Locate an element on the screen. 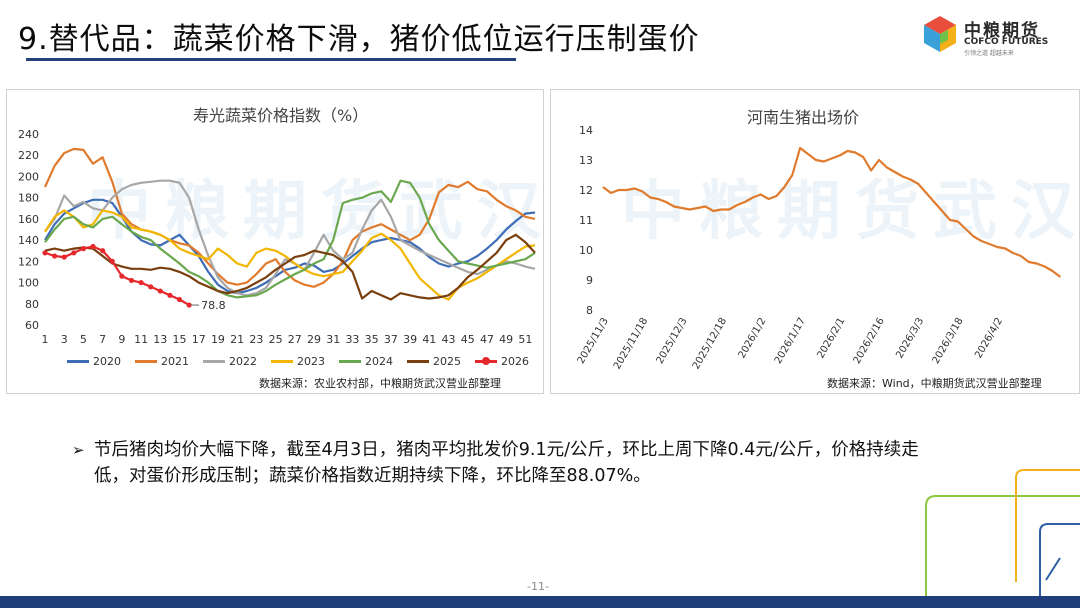  chart1-x-tick-label: 43 is located at coordinates (449, 339).